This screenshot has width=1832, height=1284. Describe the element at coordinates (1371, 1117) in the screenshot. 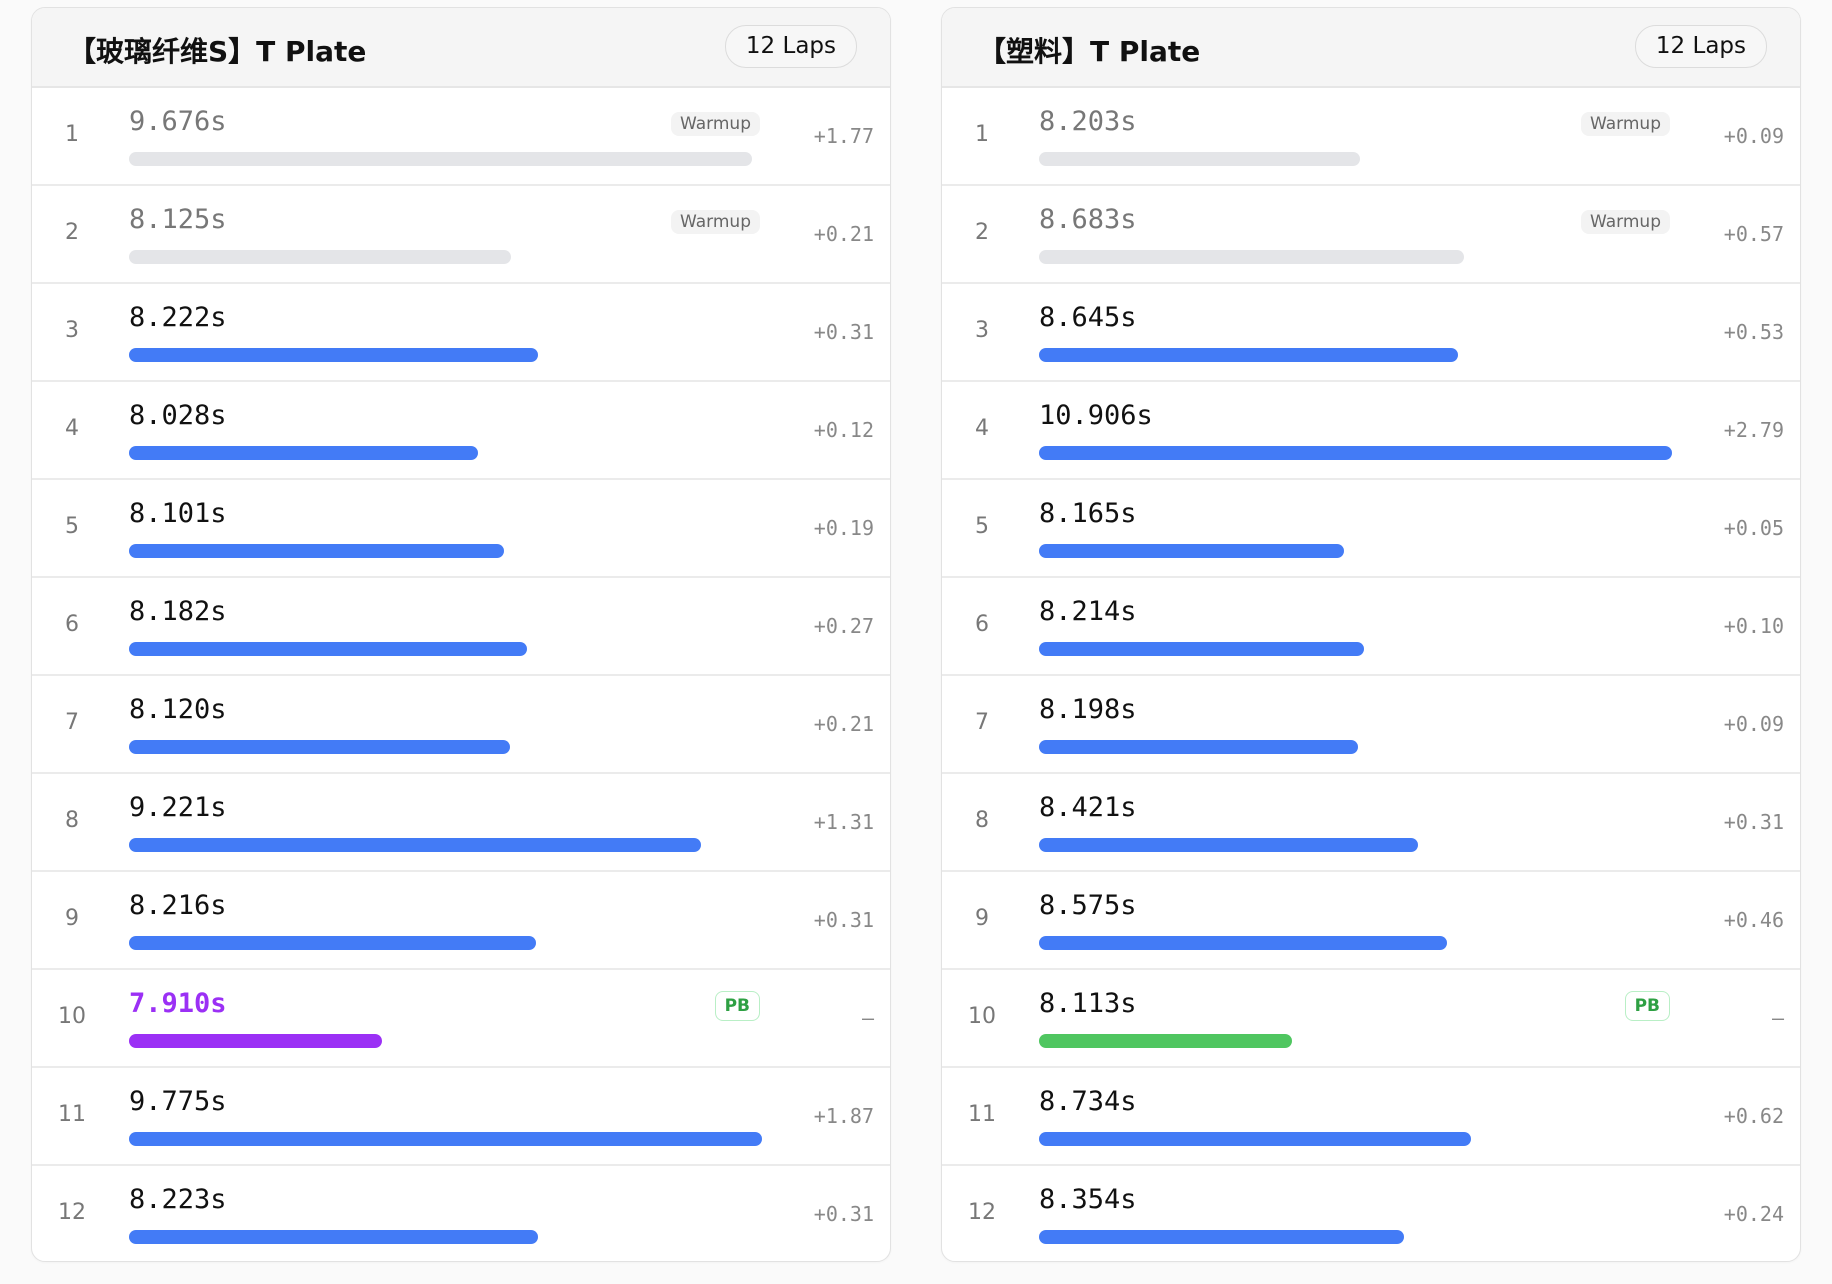

I see `lap-row: 11 8.734s +0.62` at that location.